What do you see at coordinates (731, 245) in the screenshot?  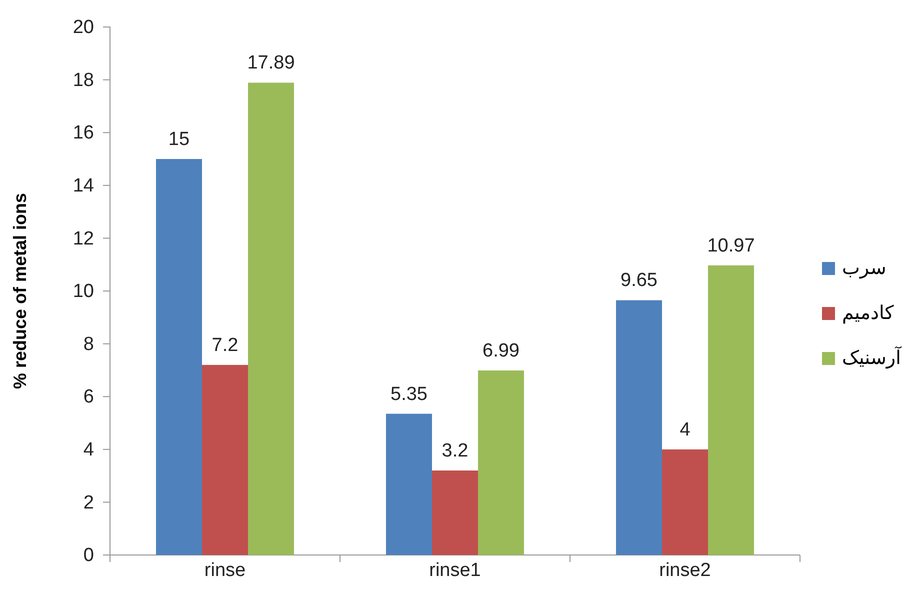 I see `data-label: 10.97` at bounding box center [731, 245].